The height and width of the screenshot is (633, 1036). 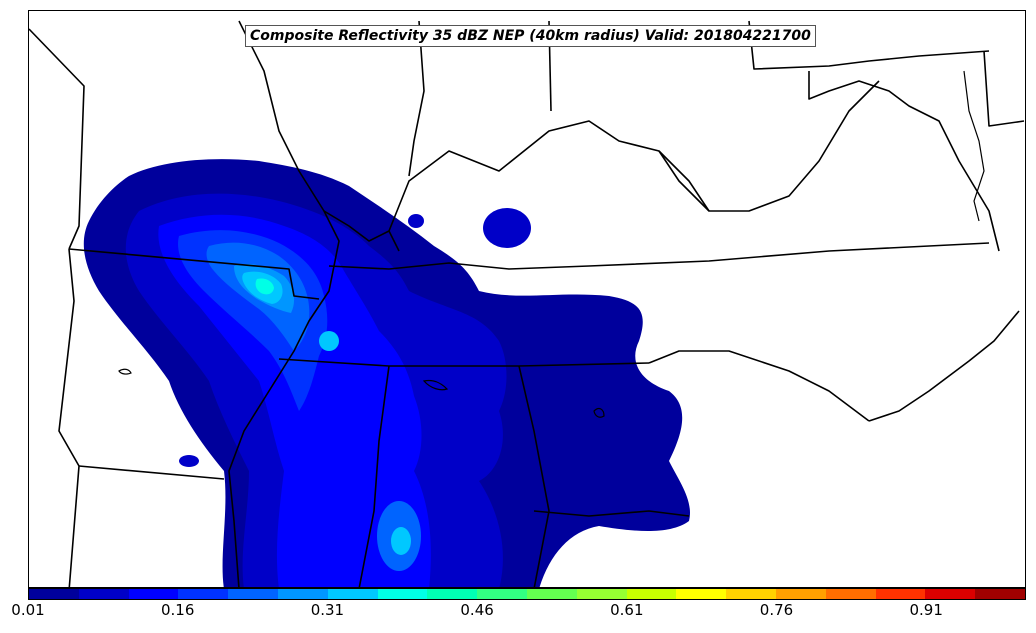 What do you see at coordinates (534, 476) in the screenshot?
I see `boundary-alabama-georgia` at bounding box center [534, 476].